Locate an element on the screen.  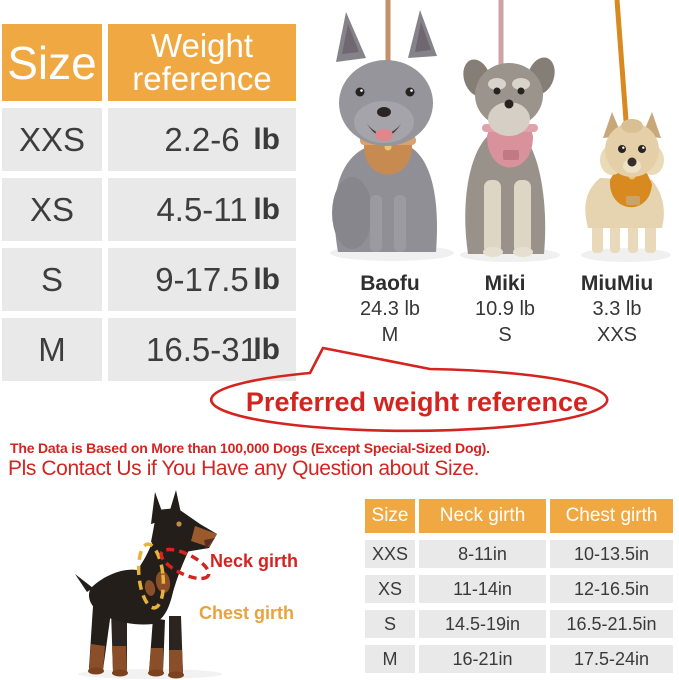
model-caption-miki: Miki 10.9 lb S is located at coordinates (505, 309).